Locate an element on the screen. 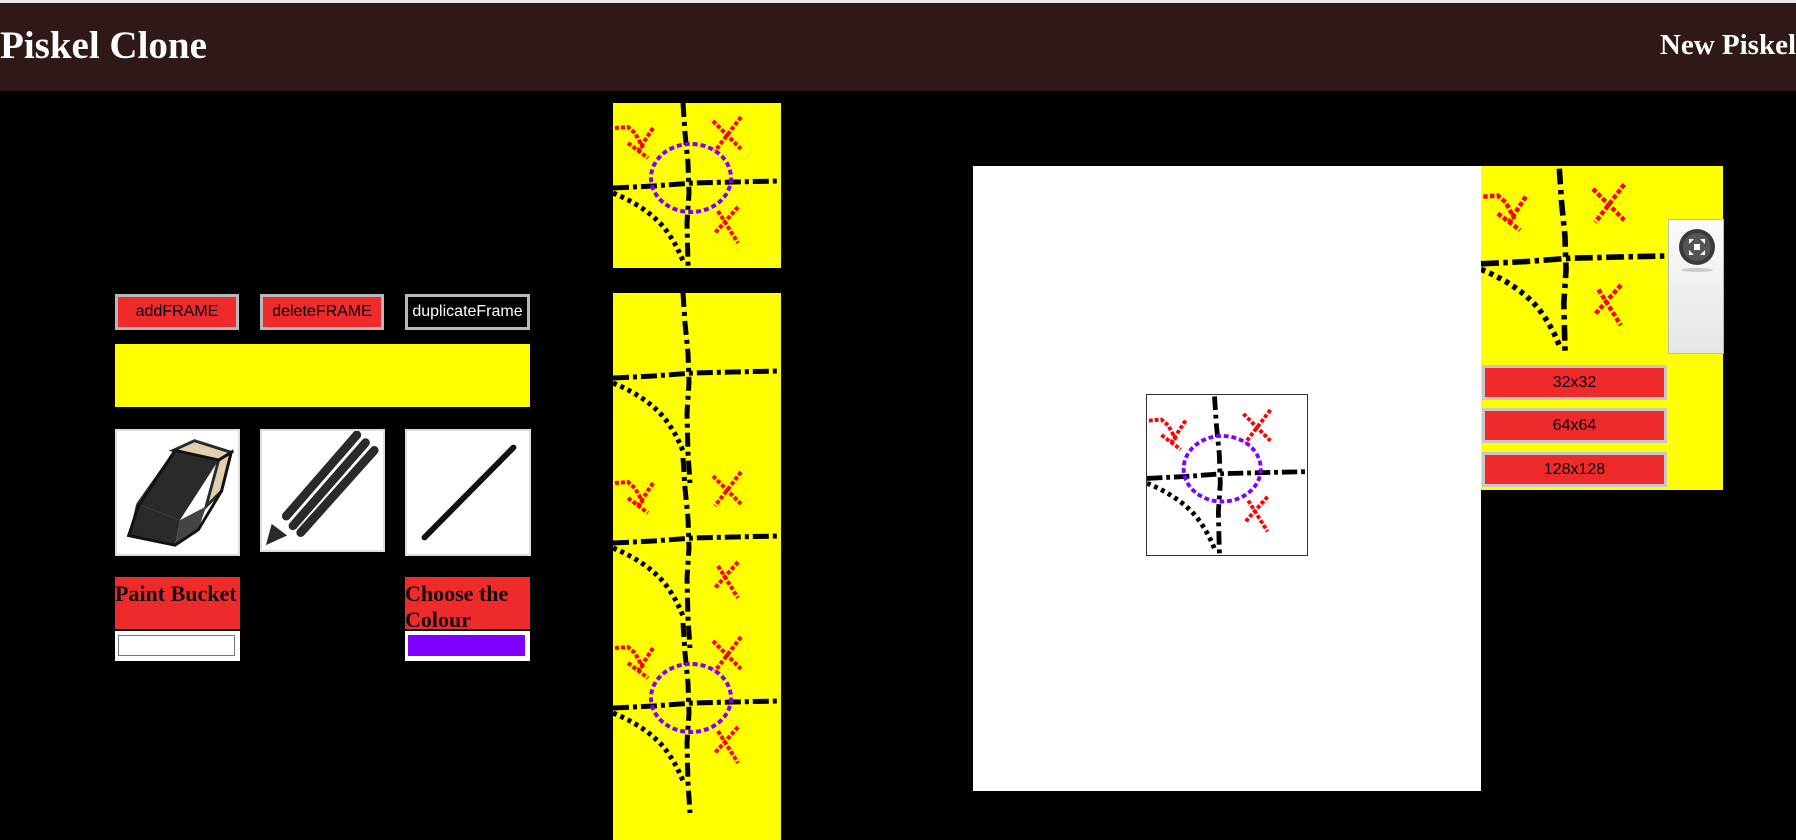 The height and width of the screenshot is (840, 1796). size-128-button: 128x128 is located at coordinates (1574, 469).